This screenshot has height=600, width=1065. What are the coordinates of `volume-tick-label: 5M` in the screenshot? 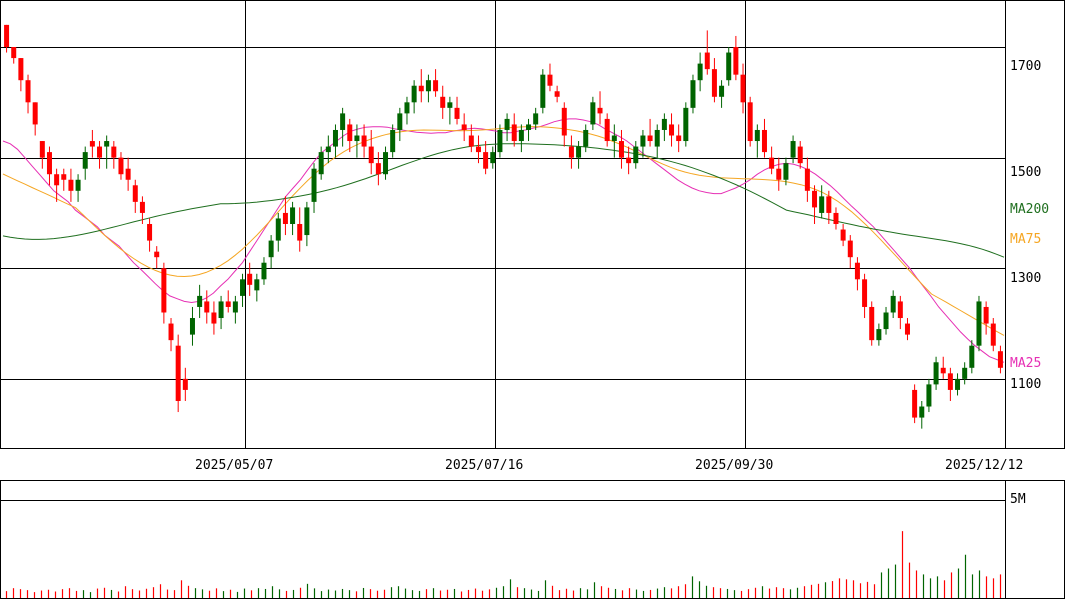 It's located at (1018, 499).